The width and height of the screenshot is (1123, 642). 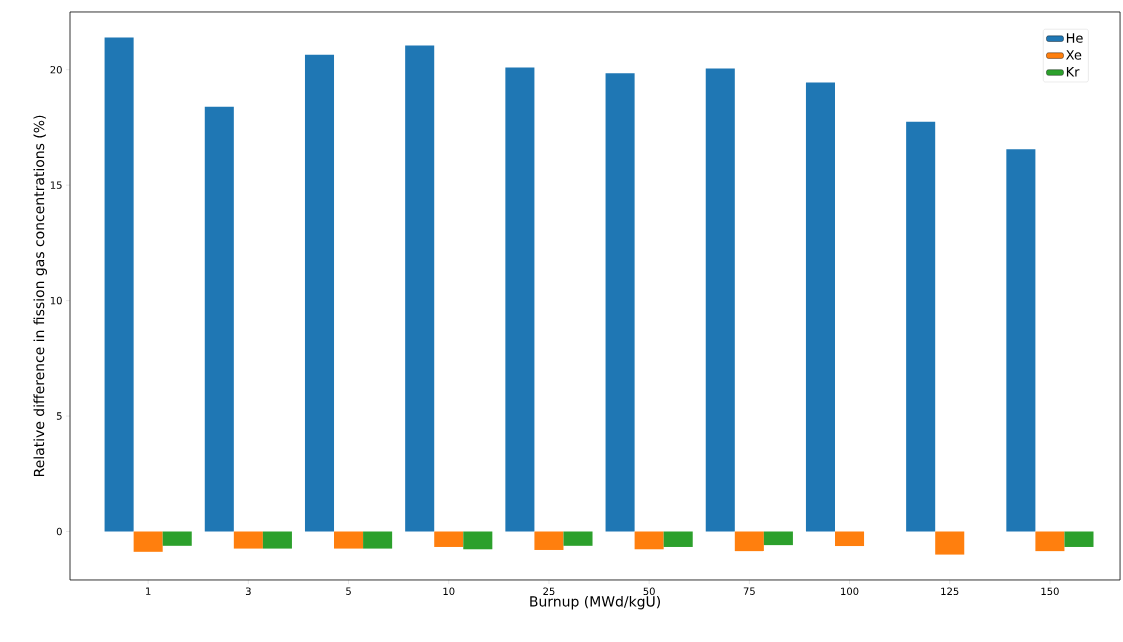 What do you see at coordinates (56, 69) in the screenshot?
I see `y-tick-label: 20` at bounding box center [56, 69].